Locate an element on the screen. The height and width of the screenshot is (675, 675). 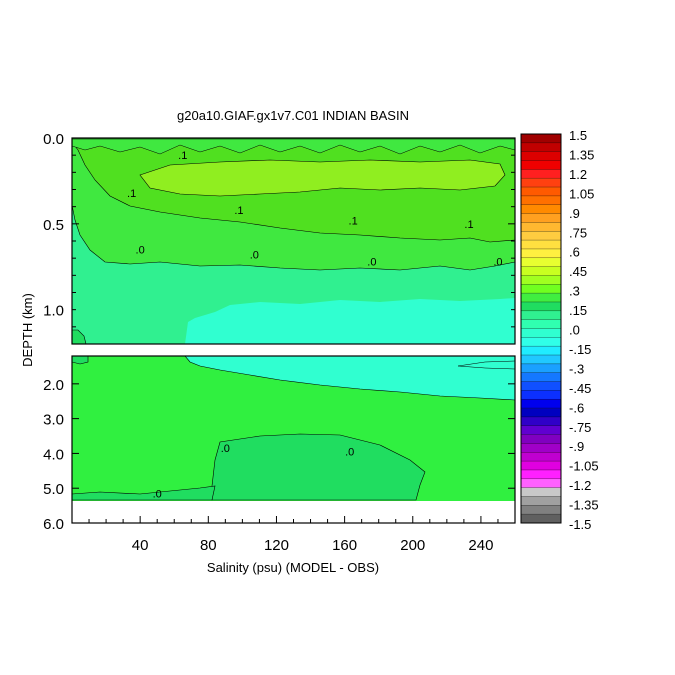
upper-left-edge-region is located at coordinates (79, 336).